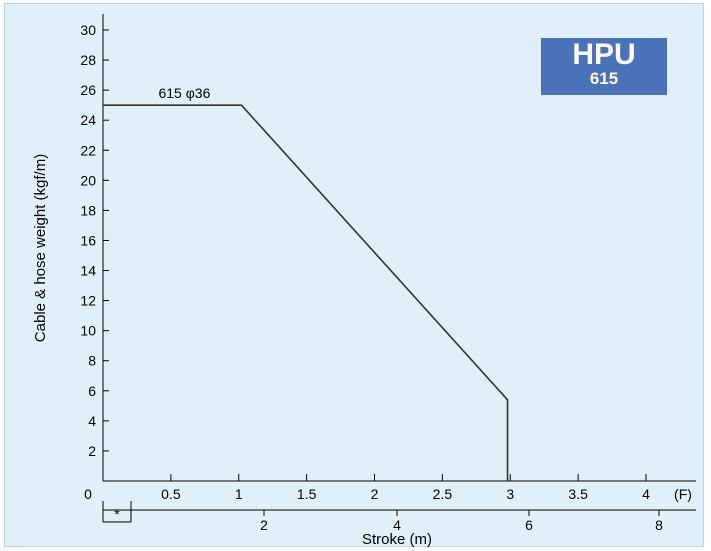  I want to click on secondary-tick-label: 2, so click(264, 525).